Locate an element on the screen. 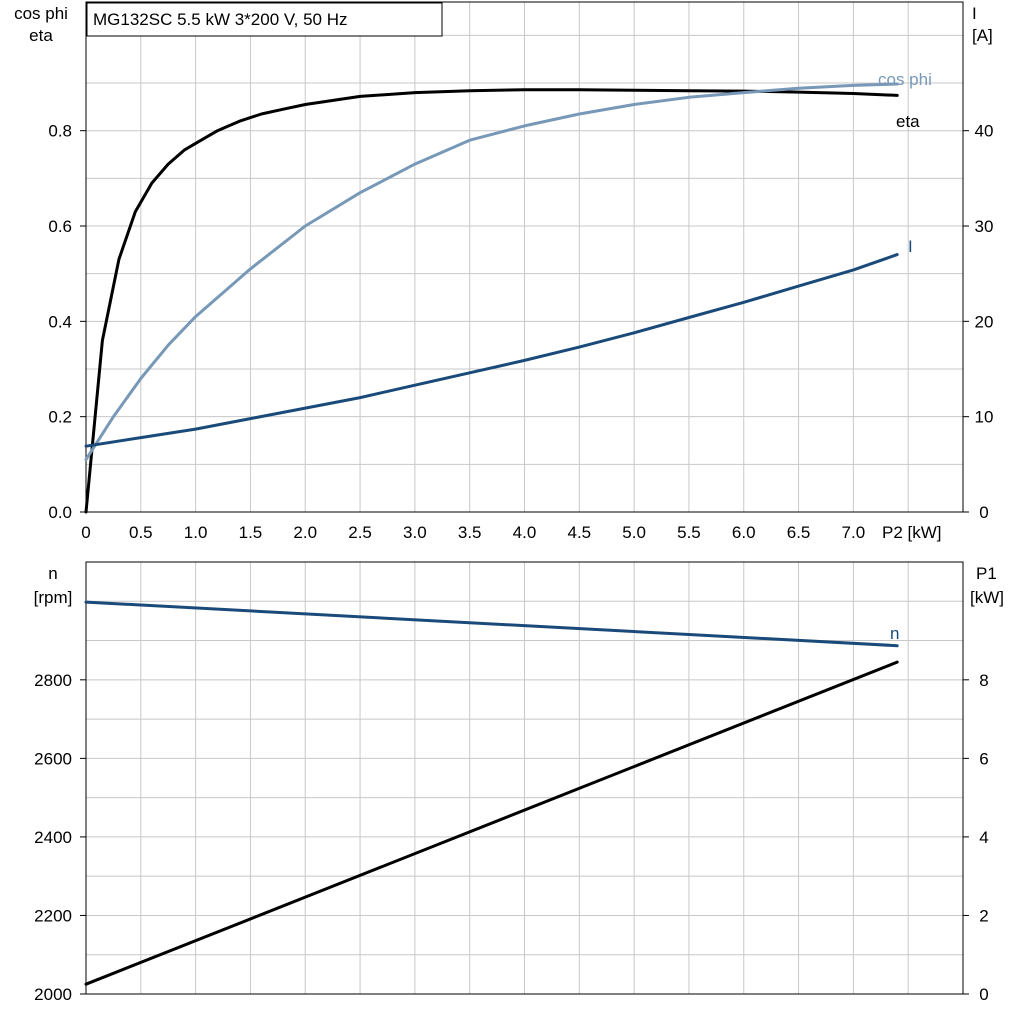 The width and height of the screenshot is (1024, 1024). x-tick-label: 6.0 is located at coordinates (744, 532).